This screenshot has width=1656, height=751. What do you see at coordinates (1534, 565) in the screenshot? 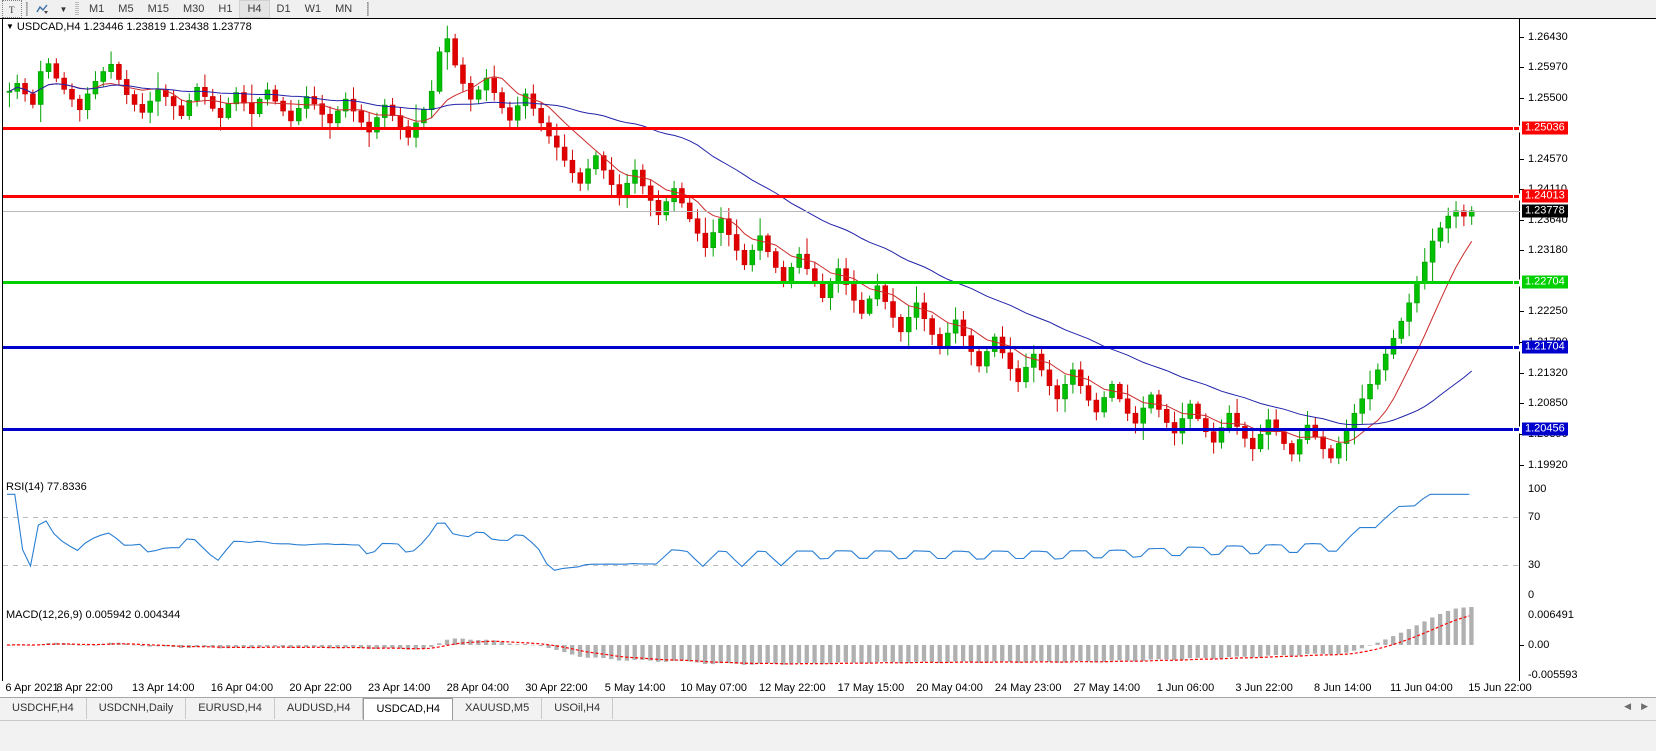
I see `rsi-tick-label: 30` at bounding box center [1534, 565].